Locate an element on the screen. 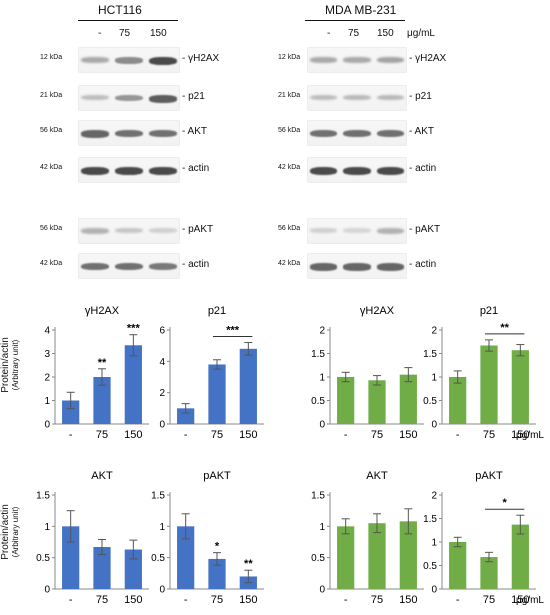 This screenshot has height=615, width=550. ylabel-top: Protein/actin (Arbitrary unit) is located at coordinates (25, 365).